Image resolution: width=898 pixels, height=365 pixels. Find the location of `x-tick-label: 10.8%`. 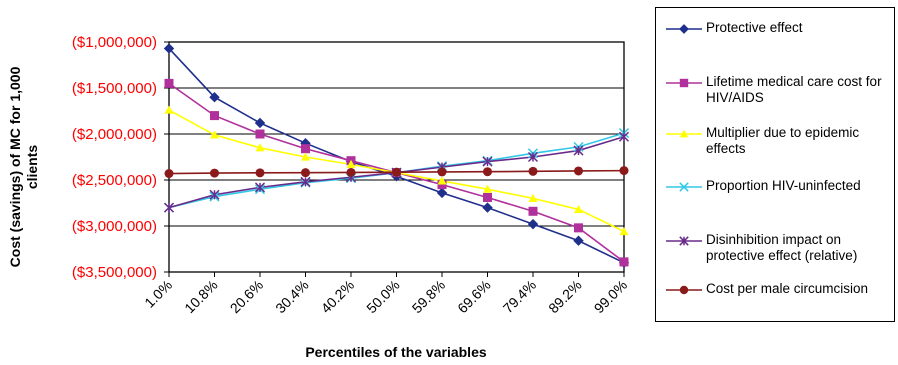

x-tick-label: 10.8% is located at coordinates (200, 296).